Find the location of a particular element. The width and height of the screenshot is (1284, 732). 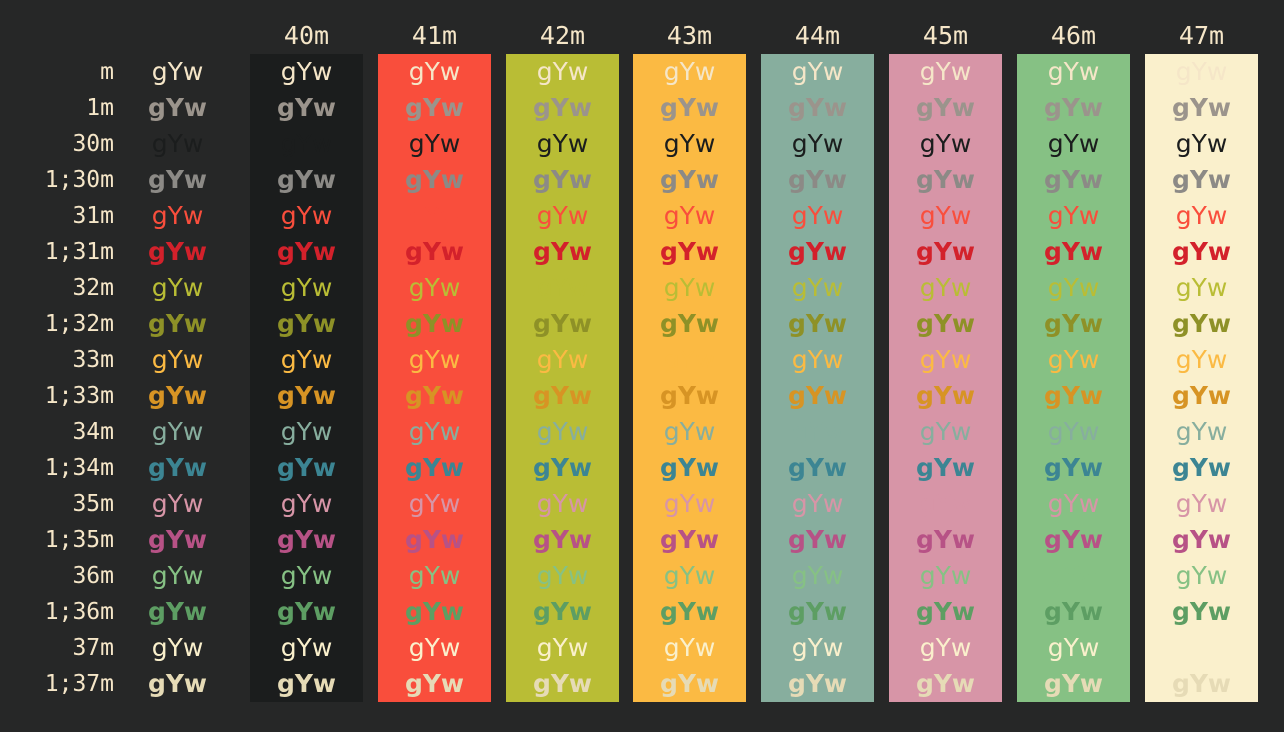

cell-46-30m: gYw is located at coordinates (1073, 143).